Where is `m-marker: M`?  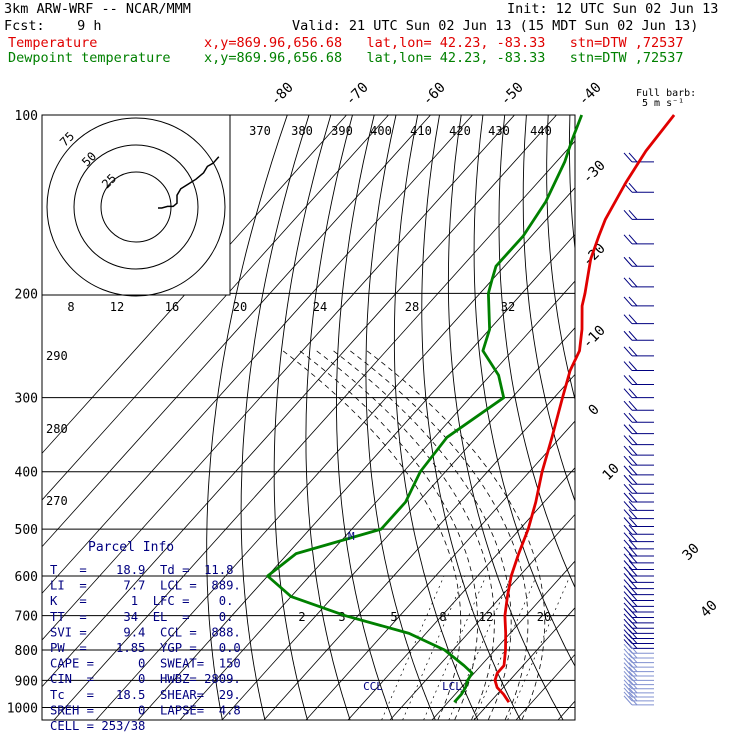 m-marker: M is located at coordinates (351, 536).